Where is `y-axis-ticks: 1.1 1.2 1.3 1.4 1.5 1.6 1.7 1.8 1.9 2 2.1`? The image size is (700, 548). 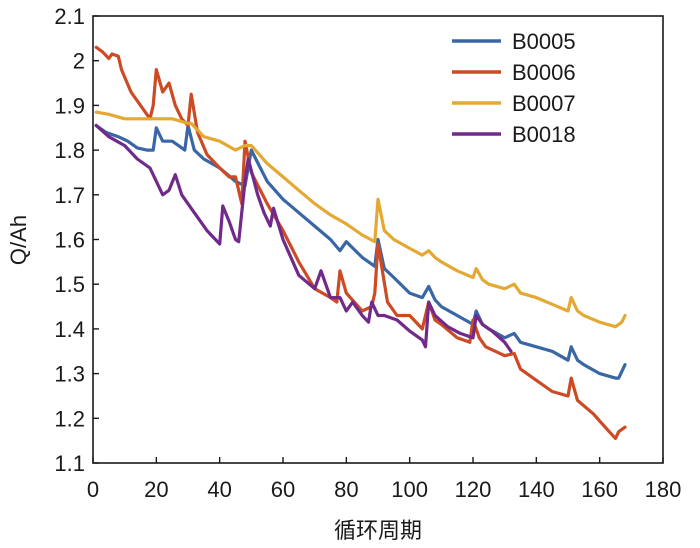 y-axis-ticks: 1.1 1.2 1.3 1.4 1.5 1.6 1.7 1.8 1.9 2 2.1 is located at coordinates (76, 240).